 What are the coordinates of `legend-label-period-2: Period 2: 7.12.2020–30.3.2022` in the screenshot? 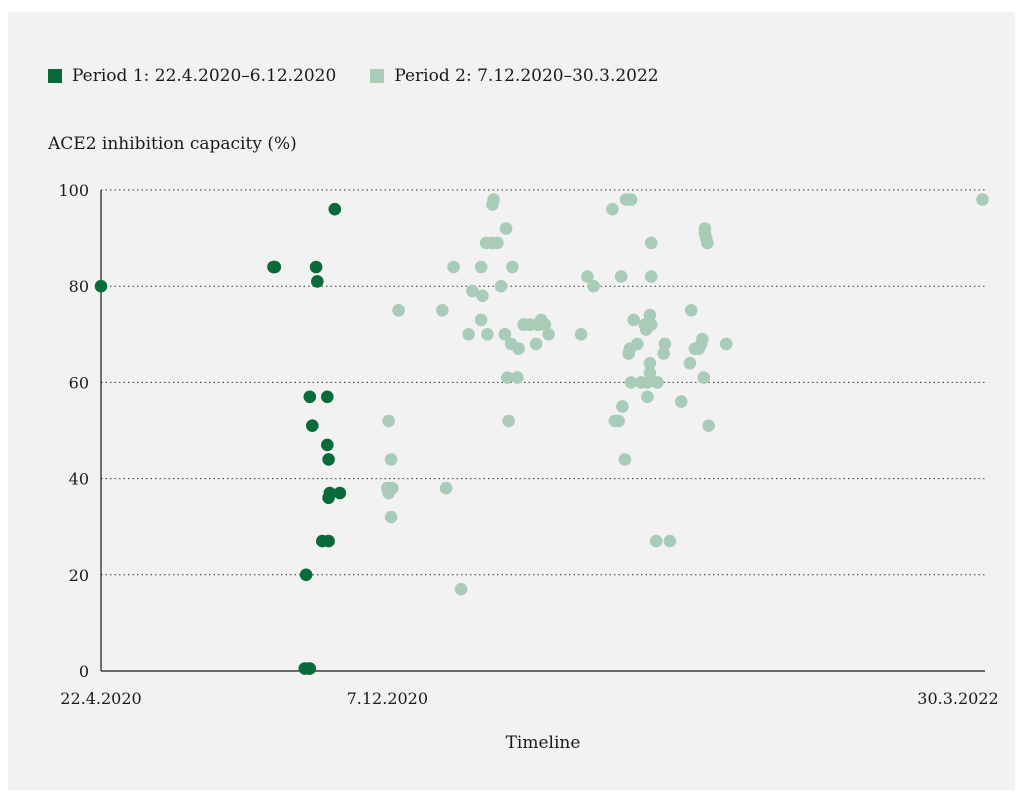 It's located at (526, 76).